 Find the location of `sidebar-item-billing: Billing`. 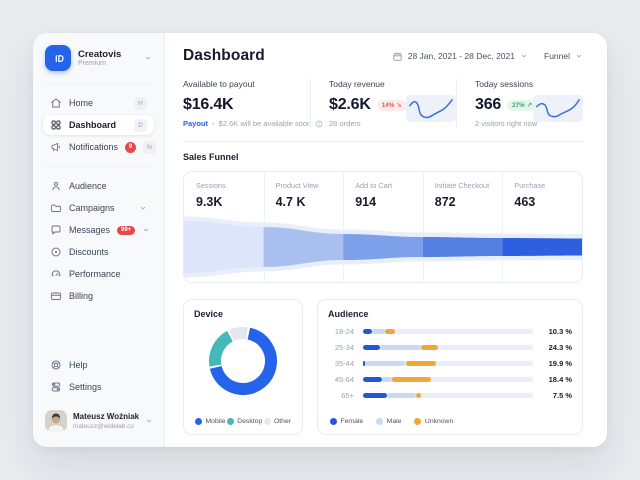

sidebar-item-billing: Billing is located at coordinates (98, 296).